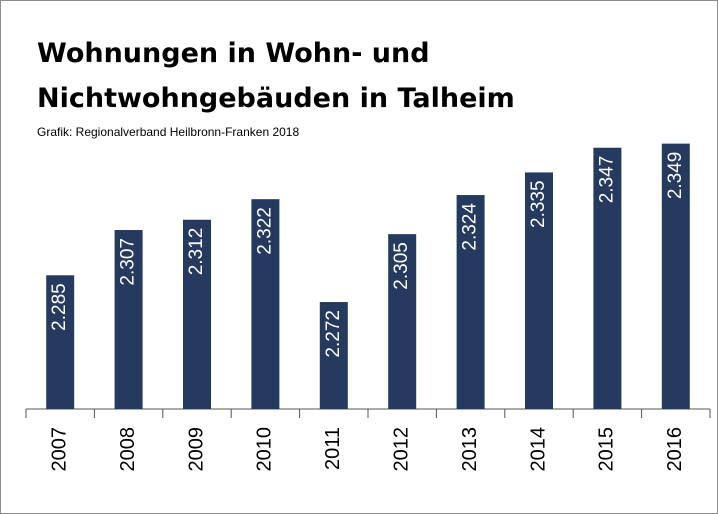 Image resolution: width=718 pixels, height=514 pixels. What do you see at coordinates (606, 180) in the screenshot?
I see `data-label: 2.347` at bounding box center [606, 180].